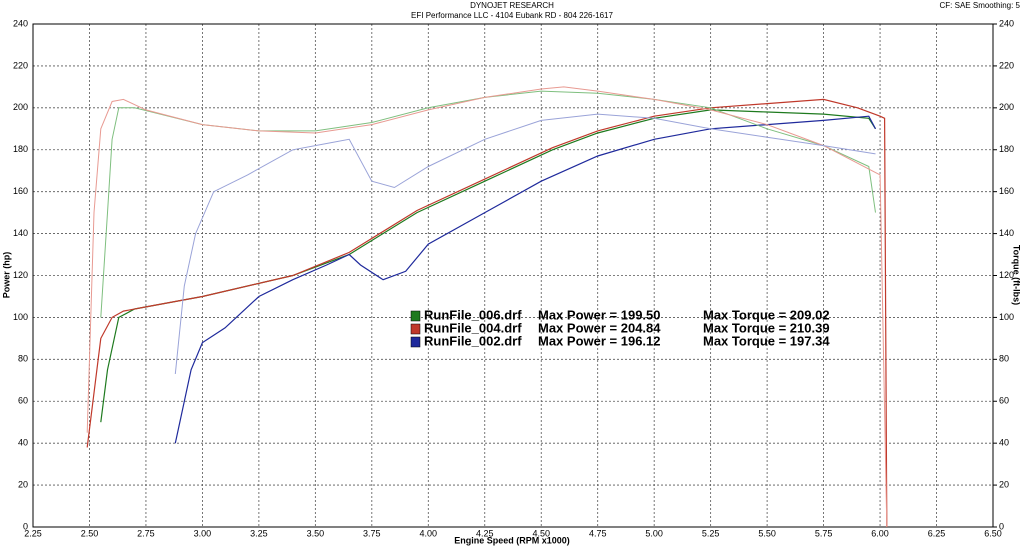  Describe the element at coordinates (20, 317) in the screenshot. I see `y-tick-label: 100` at that location.